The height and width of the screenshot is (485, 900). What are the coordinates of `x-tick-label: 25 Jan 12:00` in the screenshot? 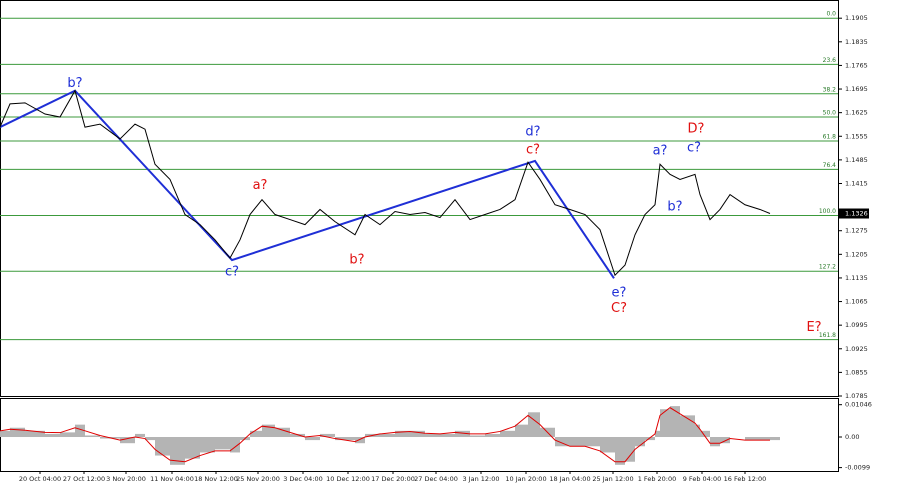 It's located at (612, 479).